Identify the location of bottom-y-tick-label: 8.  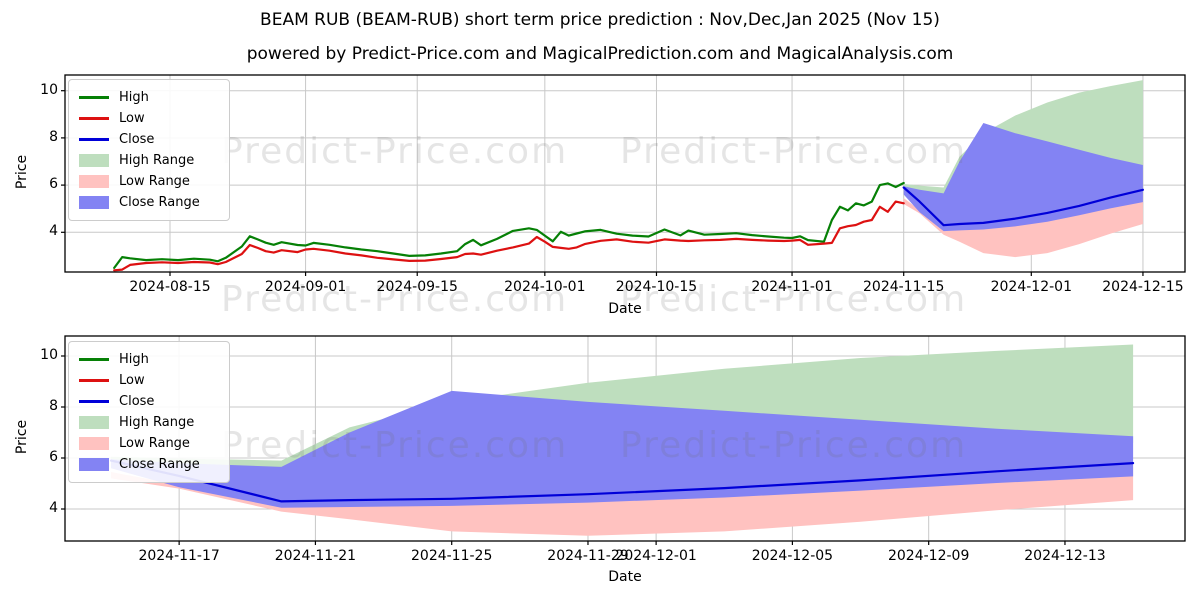
(53, 406).